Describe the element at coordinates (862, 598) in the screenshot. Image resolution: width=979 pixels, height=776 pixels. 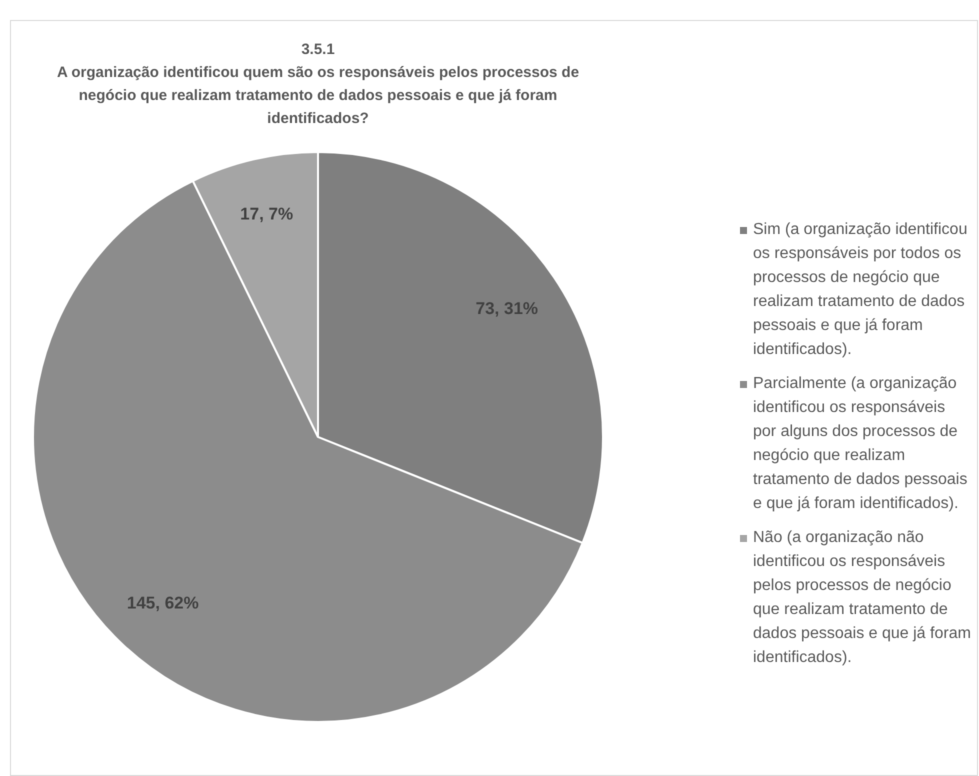
I see `legend-label: Não (a organização não identificou os responsáveis pelos processos de negócio que realizam tratamento de dados pessoais e que já foram identificados).` at that location.